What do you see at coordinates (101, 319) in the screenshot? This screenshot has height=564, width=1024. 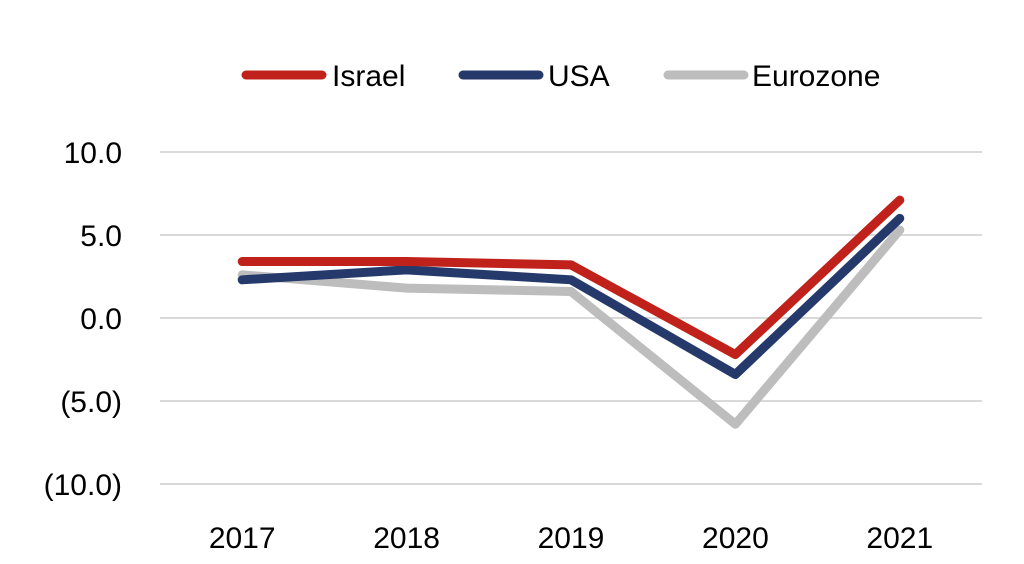 I see `y-tick-label: 0.0` at bounding box center [101, 319].